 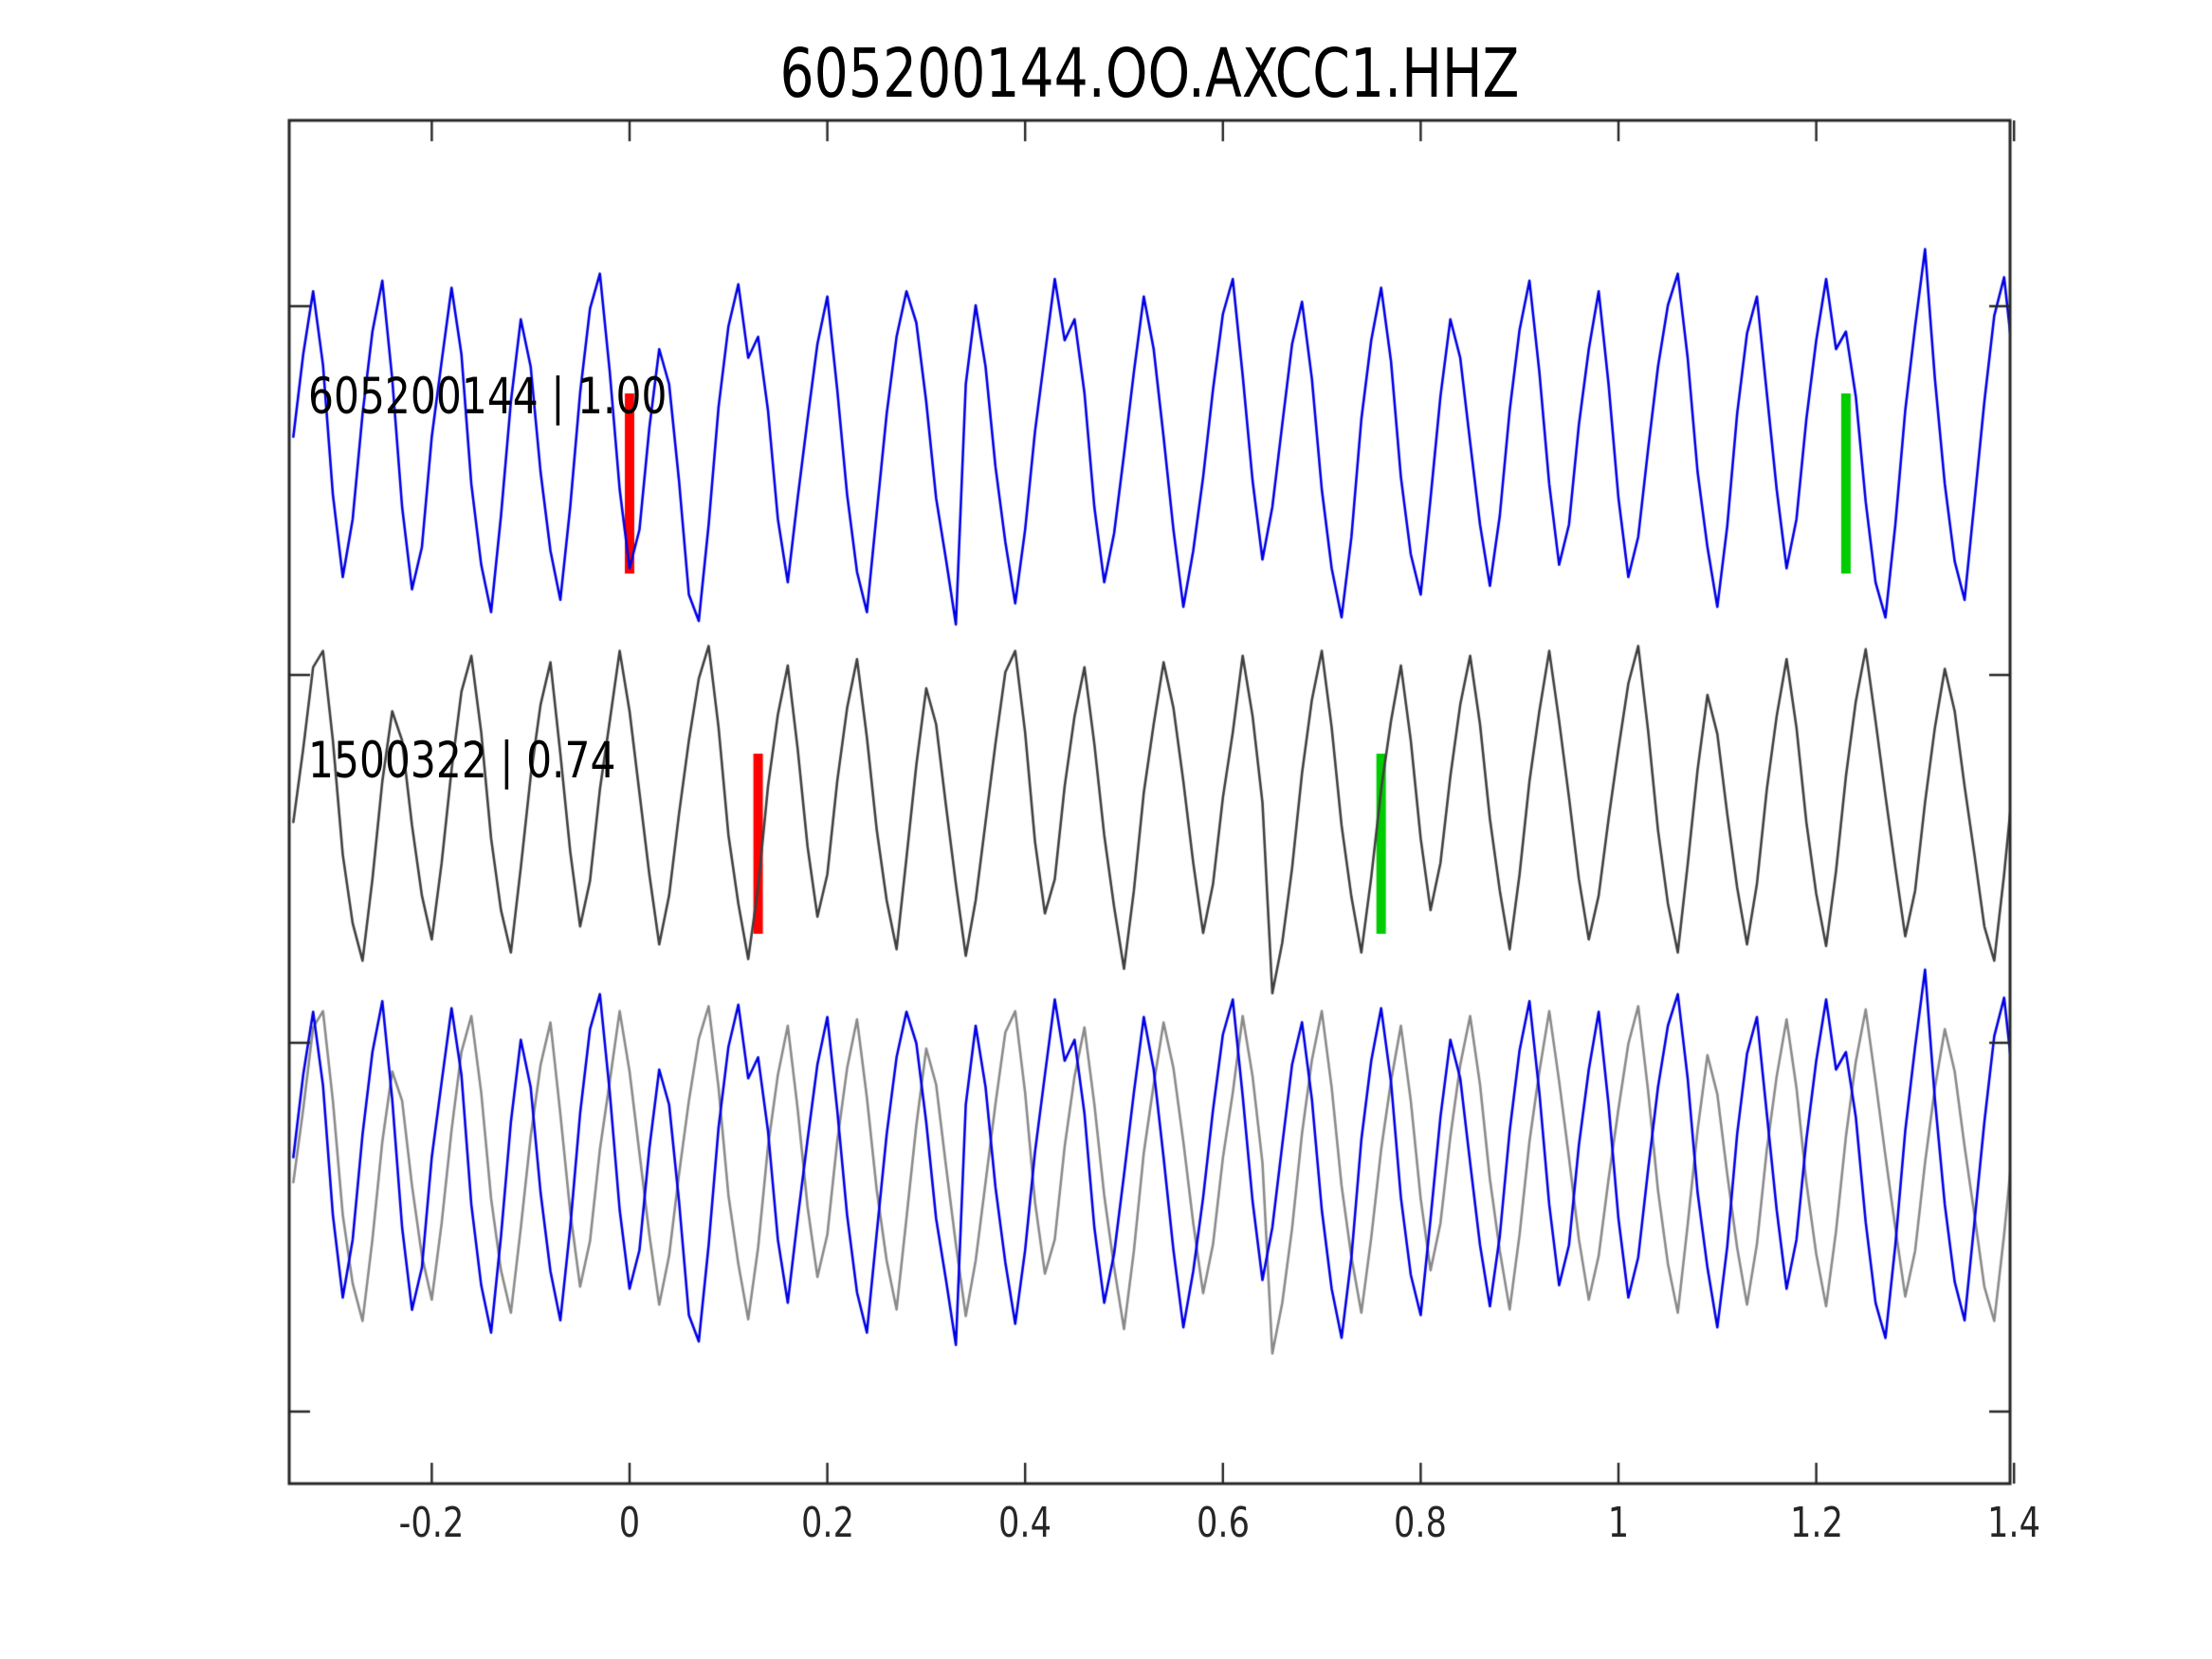 I want to click on x-tick-label: 0.4, so click(x=1025, y=1523).